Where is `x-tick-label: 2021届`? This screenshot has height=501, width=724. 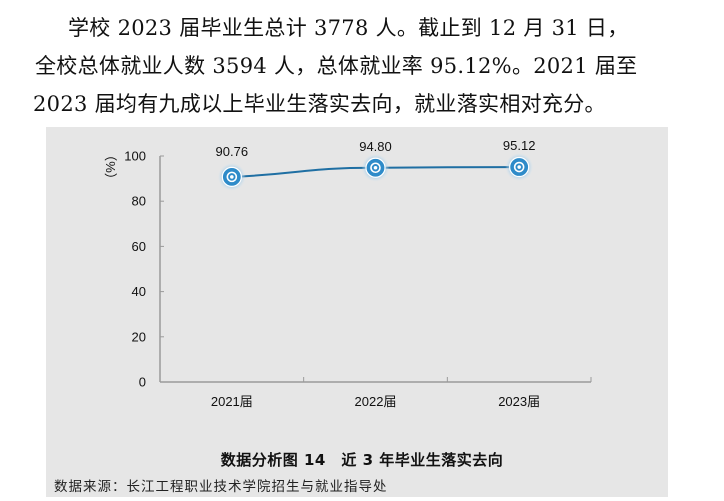 x-tick-label: 2021届 is located at coordinates (232, 401).